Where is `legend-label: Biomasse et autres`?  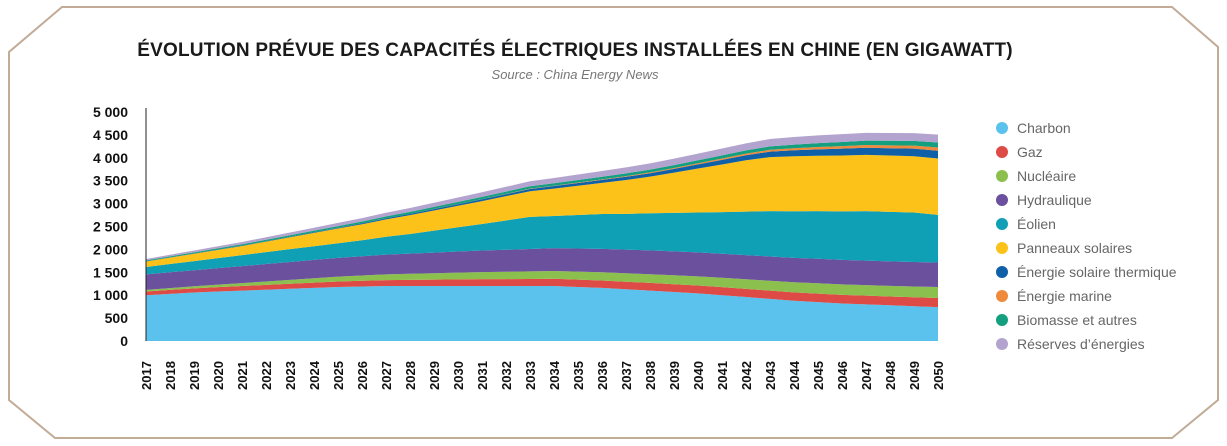
legend-label: Biomasse et autres is located at coordinates (1077, 320).